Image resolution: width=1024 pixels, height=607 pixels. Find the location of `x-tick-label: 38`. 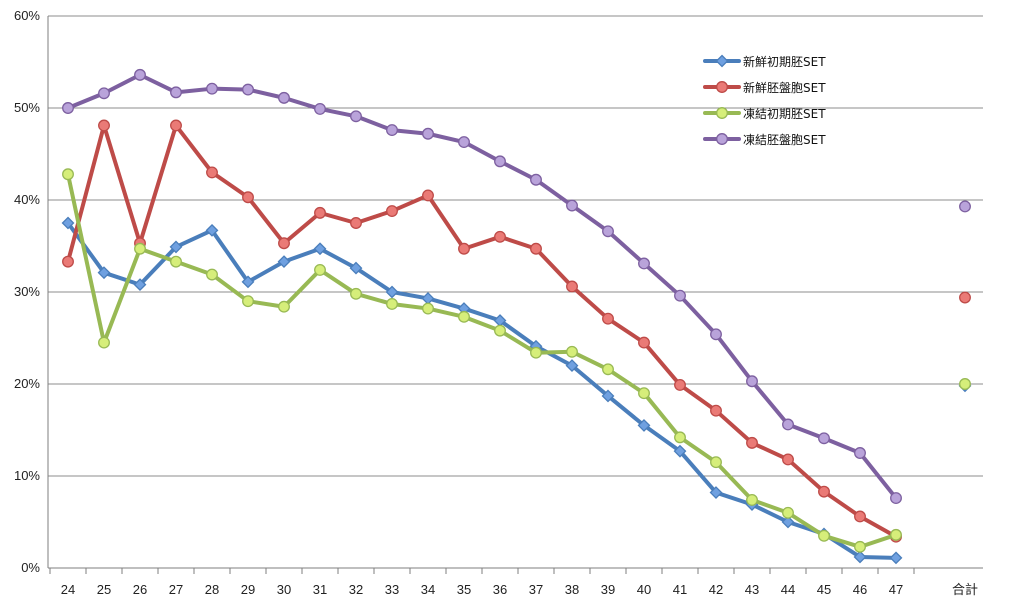

x-tick-label: 38 is located at coordinates (572, 589).